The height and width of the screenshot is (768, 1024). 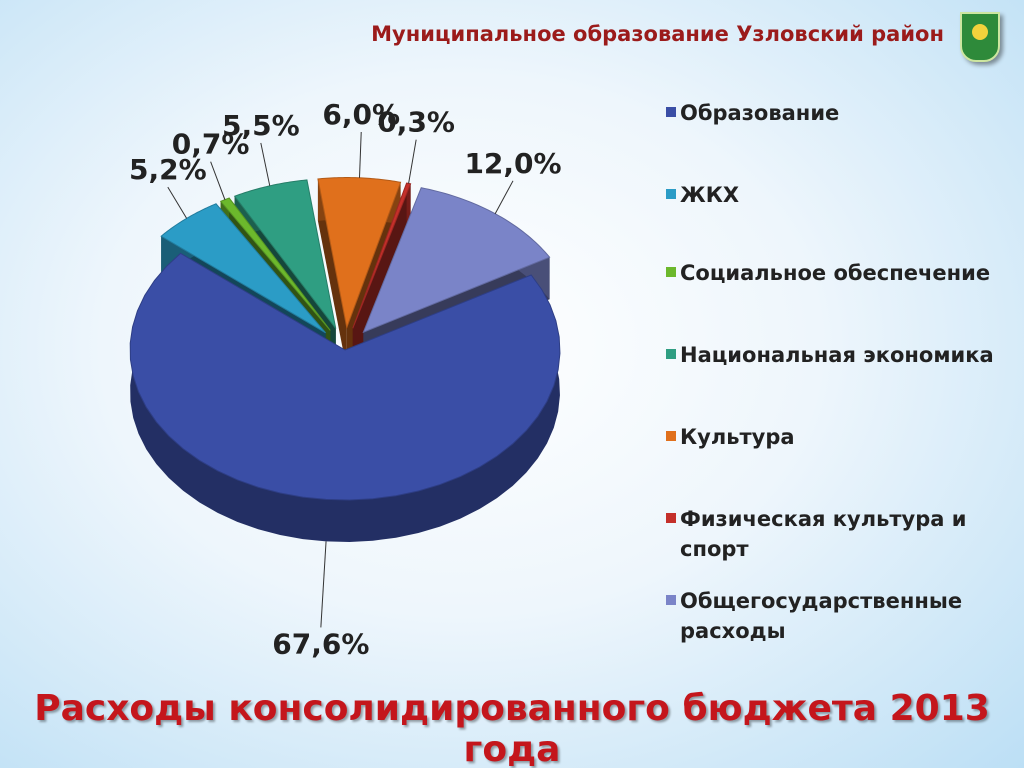 I want to click on legend-entry: Национальная экономика, so click(x=833, y=355).